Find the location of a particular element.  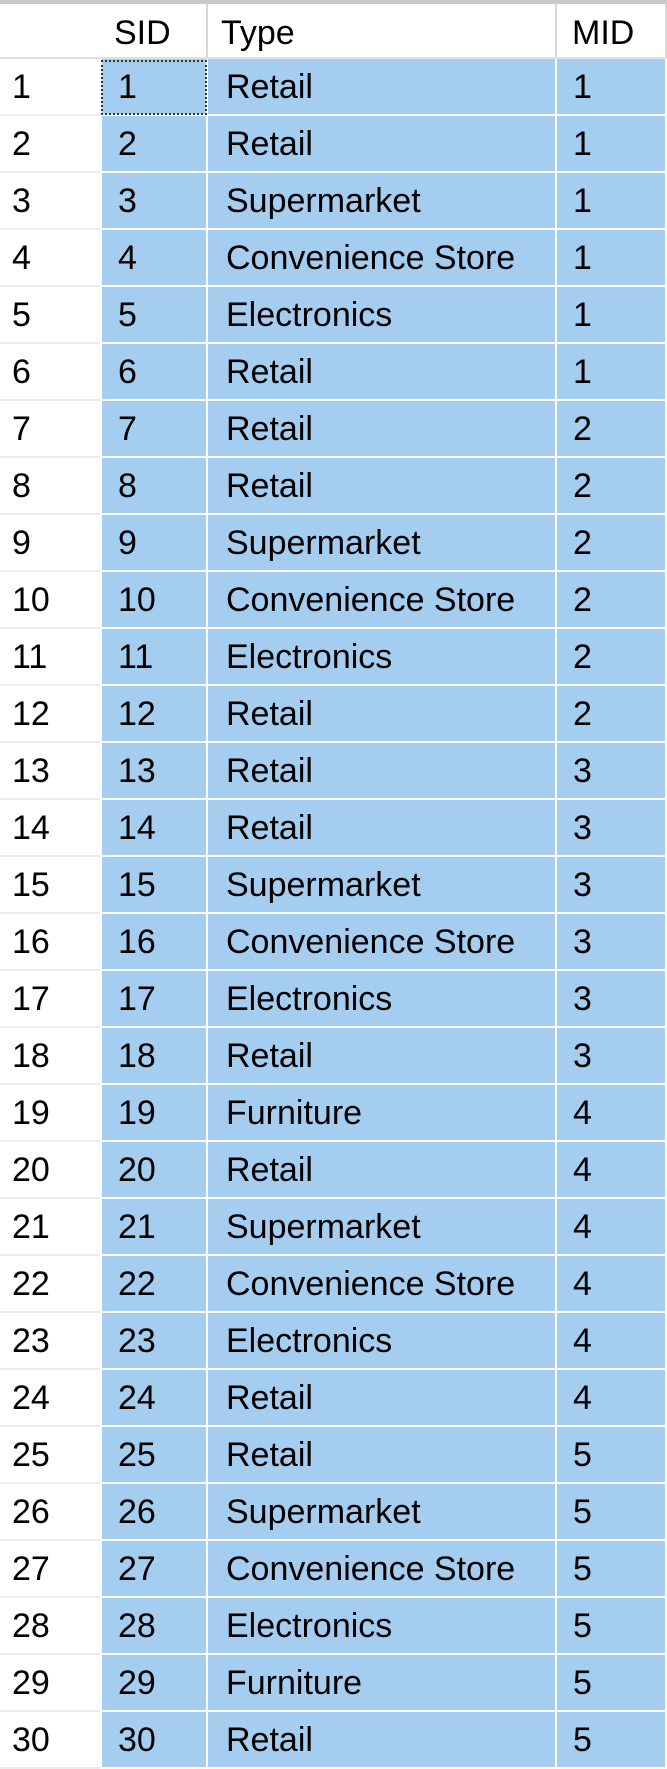

table-row: 15 15 Supermarket 3 is located at coordinates (333, 885).